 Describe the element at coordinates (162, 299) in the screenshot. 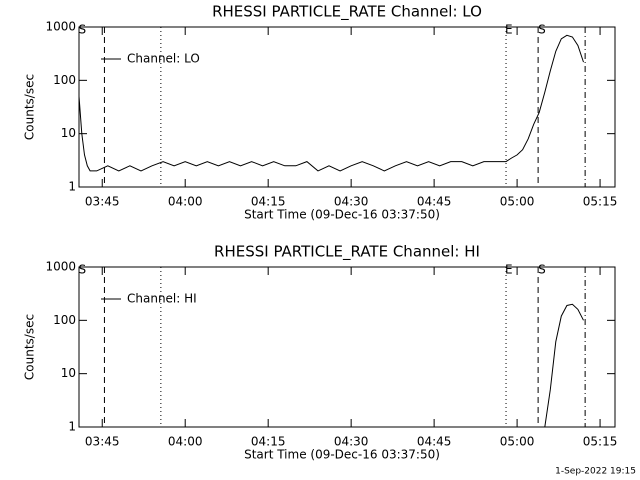

I see `legend-label: Channel: HI` at that location.